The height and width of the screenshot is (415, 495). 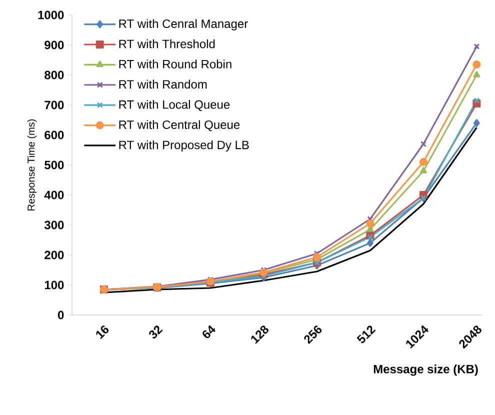 I want to click on x-tick-label: 512, so click(x=366, y=335).